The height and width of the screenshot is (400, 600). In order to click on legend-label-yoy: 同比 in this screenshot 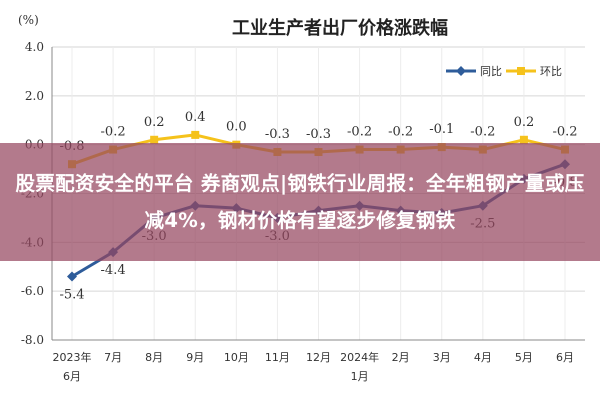, I will do `click(491, 71)`.